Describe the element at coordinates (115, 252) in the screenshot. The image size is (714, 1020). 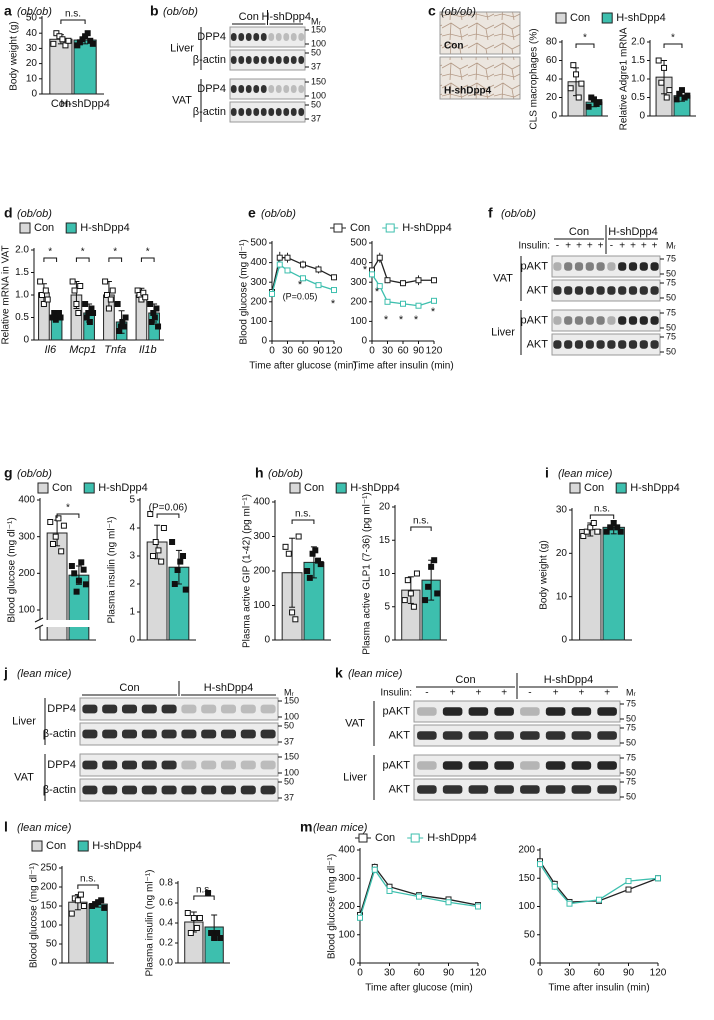
I see `annotation: *` at that location.